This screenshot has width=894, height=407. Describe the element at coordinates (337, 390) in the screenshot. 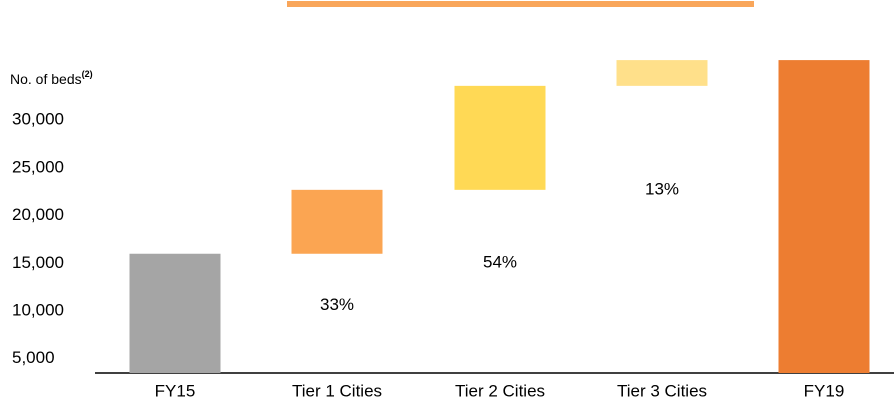

I see `x-tick-label: Tier 1 Cities` at that location.